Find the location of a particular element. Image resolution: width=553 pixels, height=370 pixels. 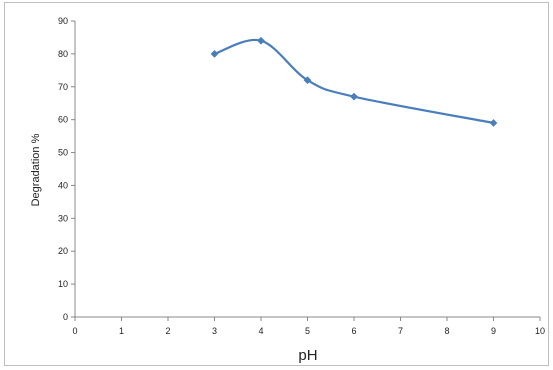

y-tick-label: 30 is located at coordinates (63, 218).